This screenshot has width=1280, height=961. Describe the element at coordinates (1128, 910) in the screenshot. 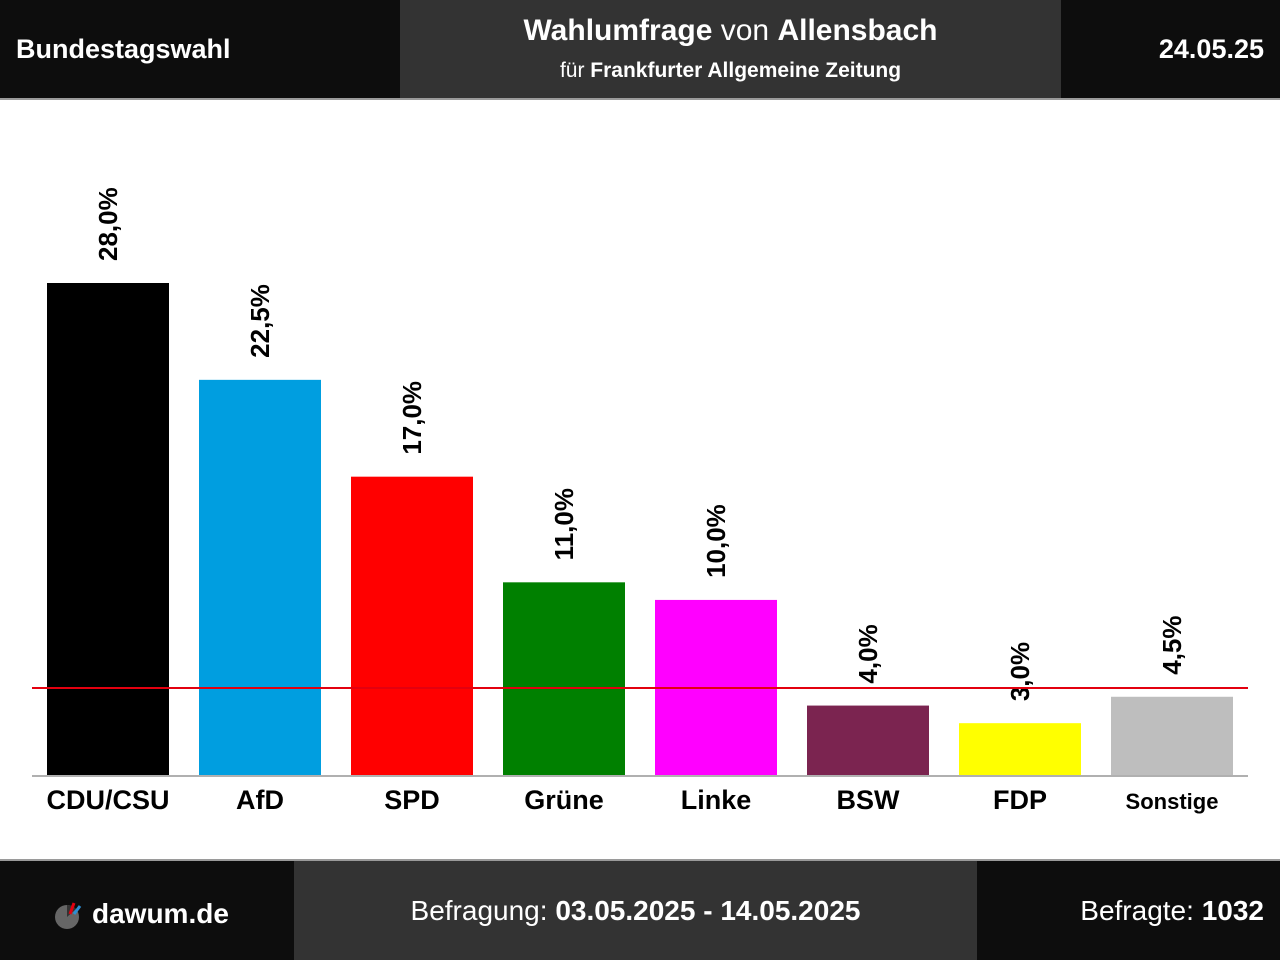

I see `sample-size: Befragte: 1032` at that location.